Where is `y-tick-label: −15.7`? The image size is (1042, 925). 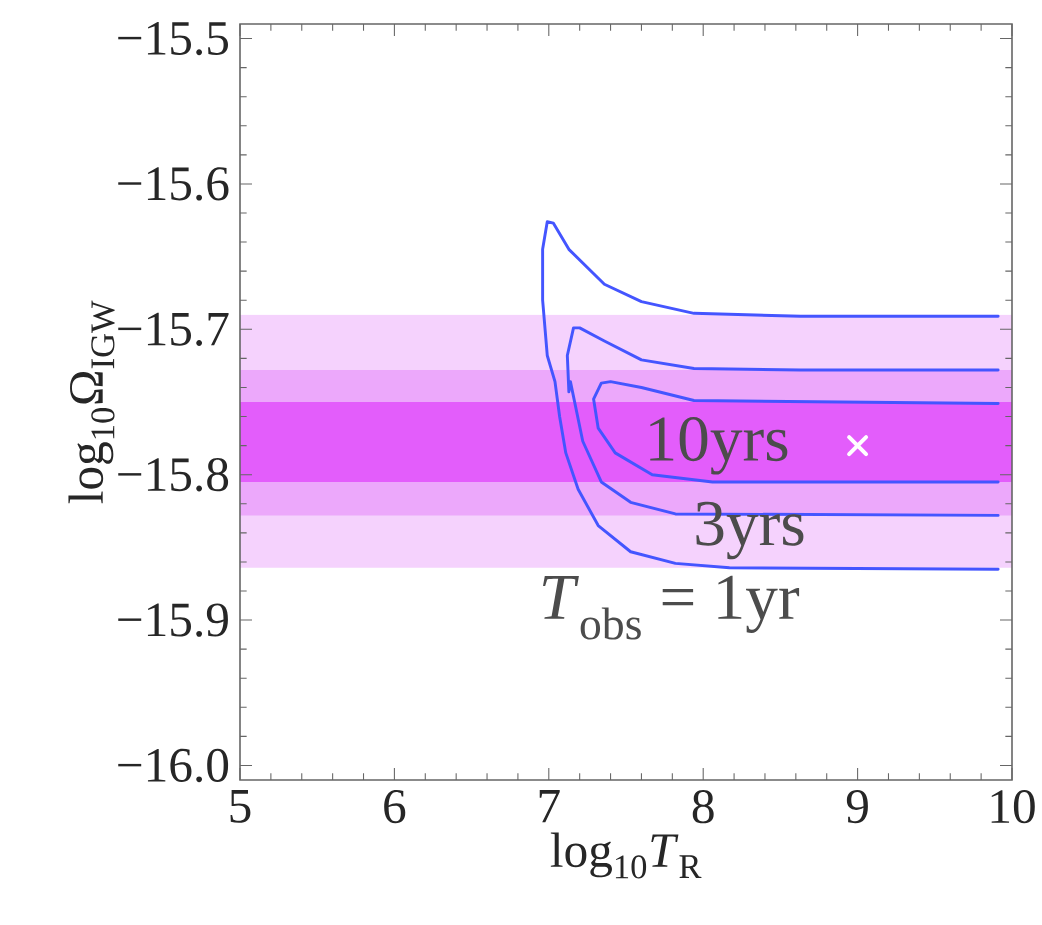 y-tick-label: −15.7 is located at coordinates (173, 329).